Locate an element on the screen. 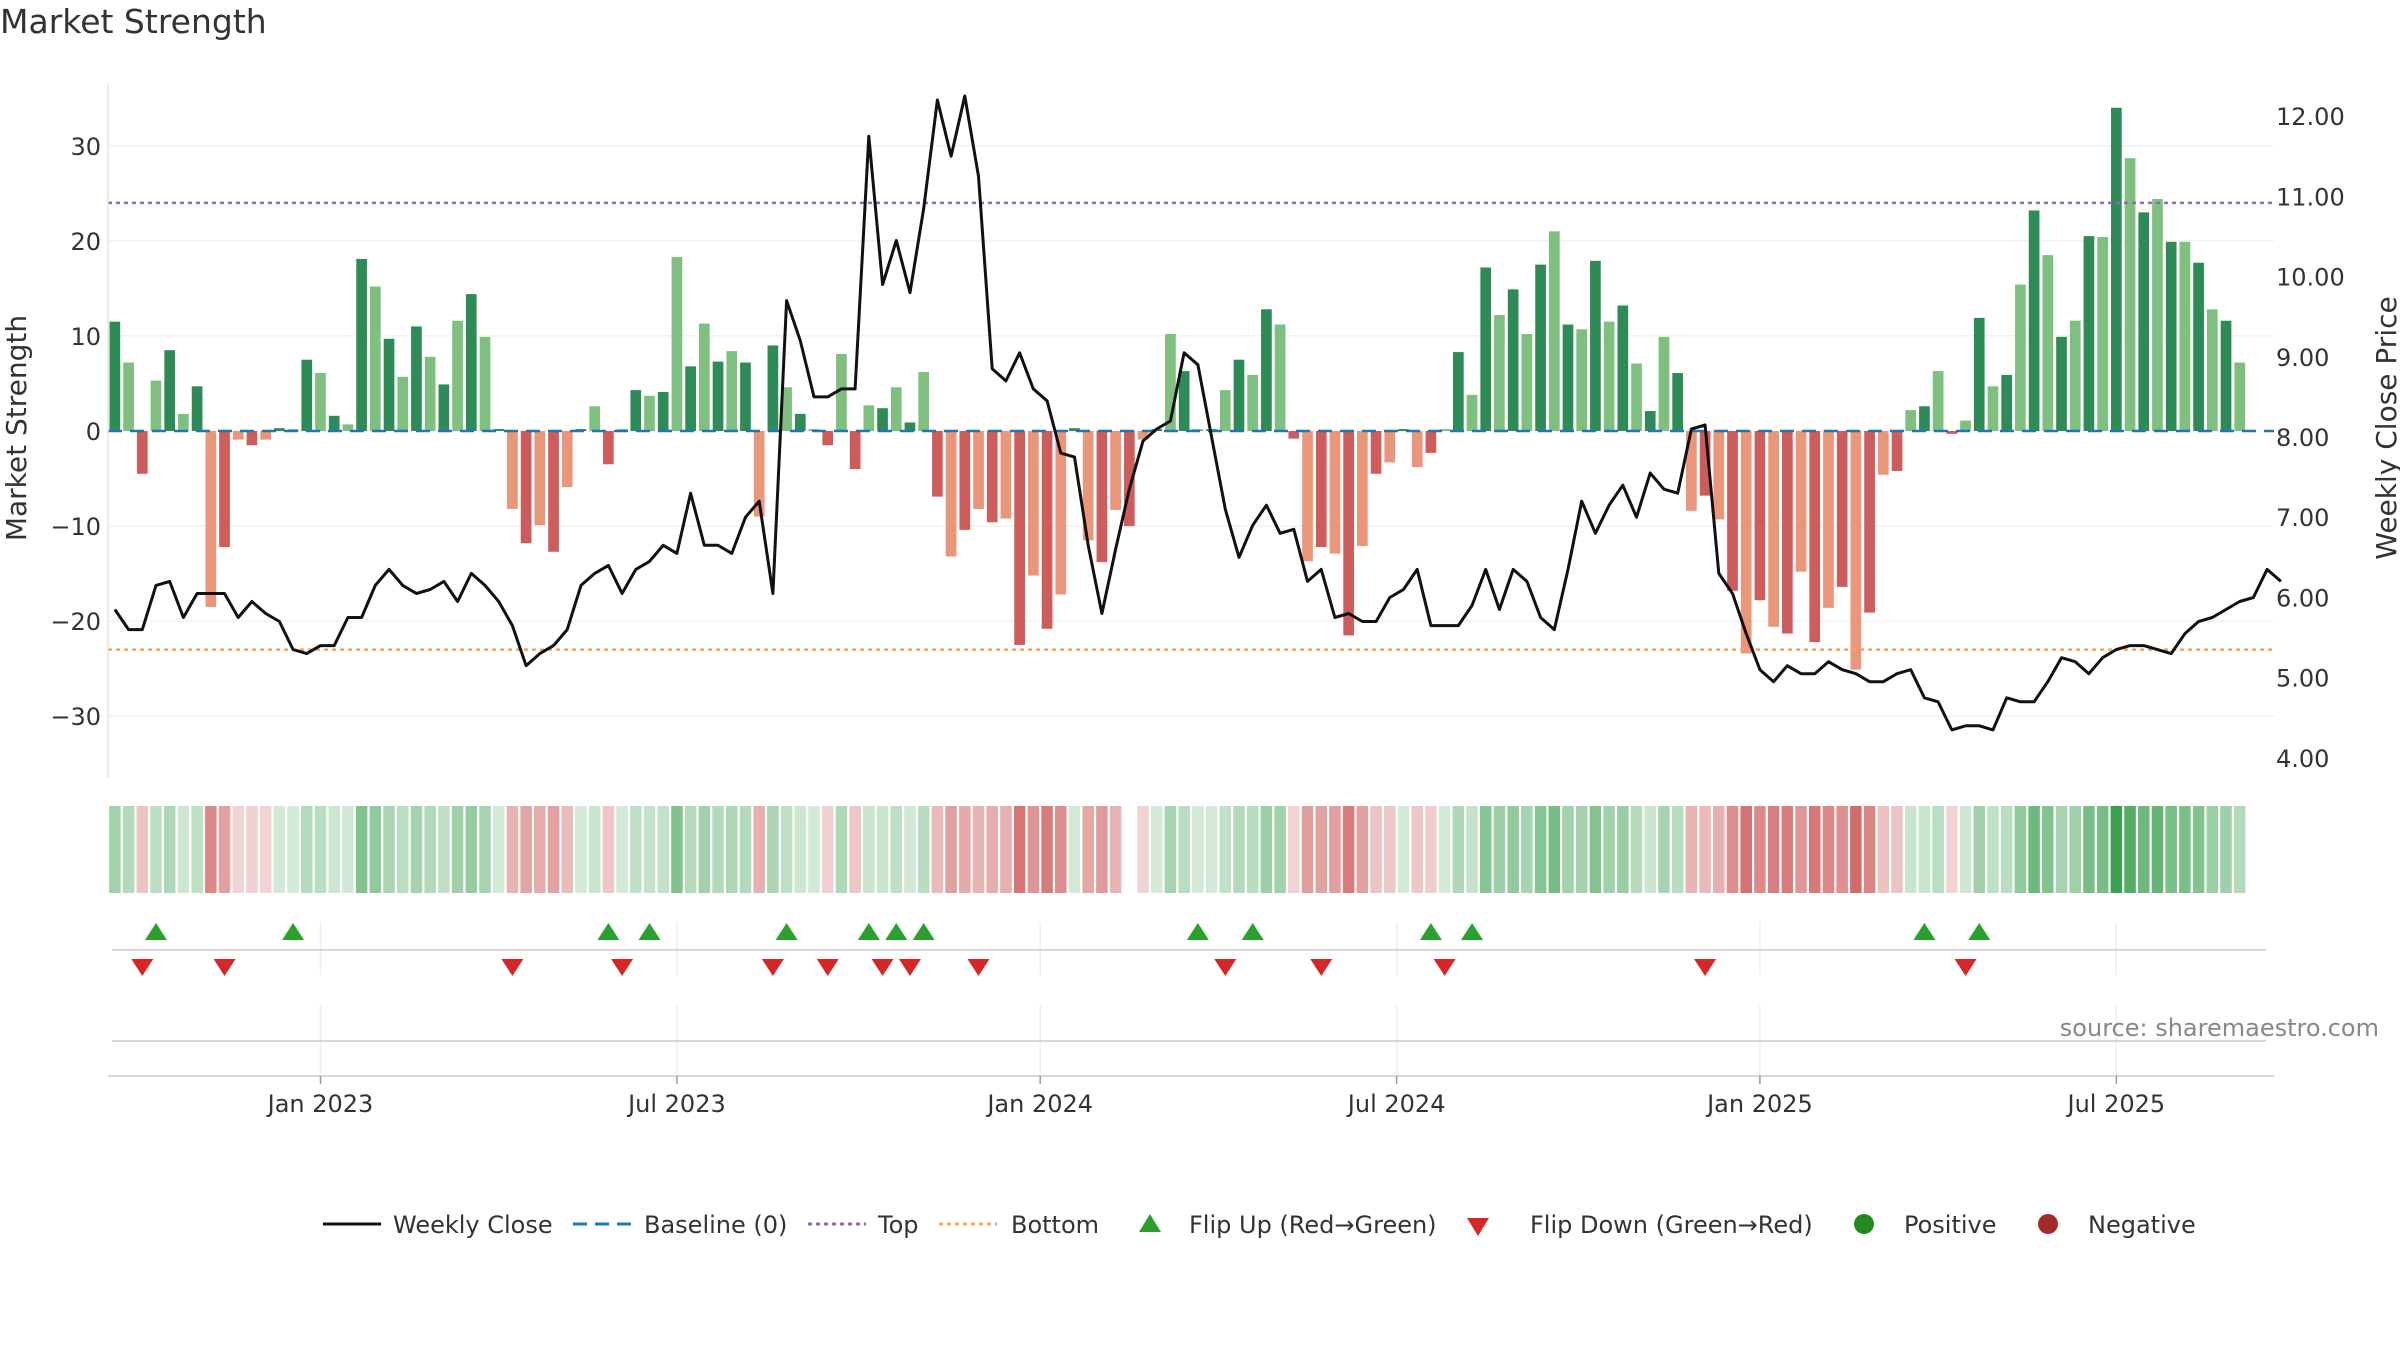  left-axis-label: Market Strength is located at coordinates (16, 428).